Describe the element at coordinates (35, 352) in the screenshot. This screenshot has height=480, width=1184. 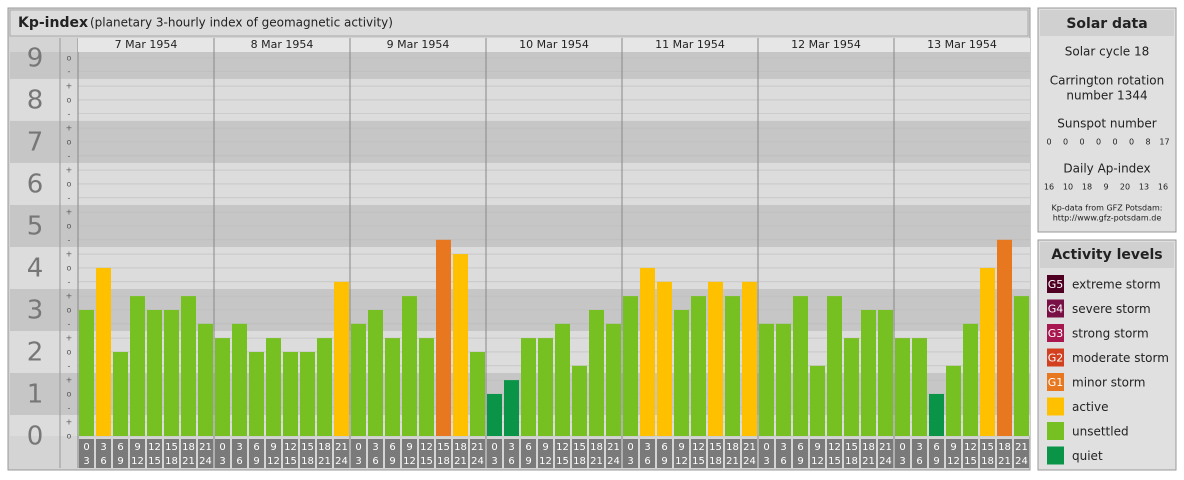
I see `y-tick-label: 2` at that location.